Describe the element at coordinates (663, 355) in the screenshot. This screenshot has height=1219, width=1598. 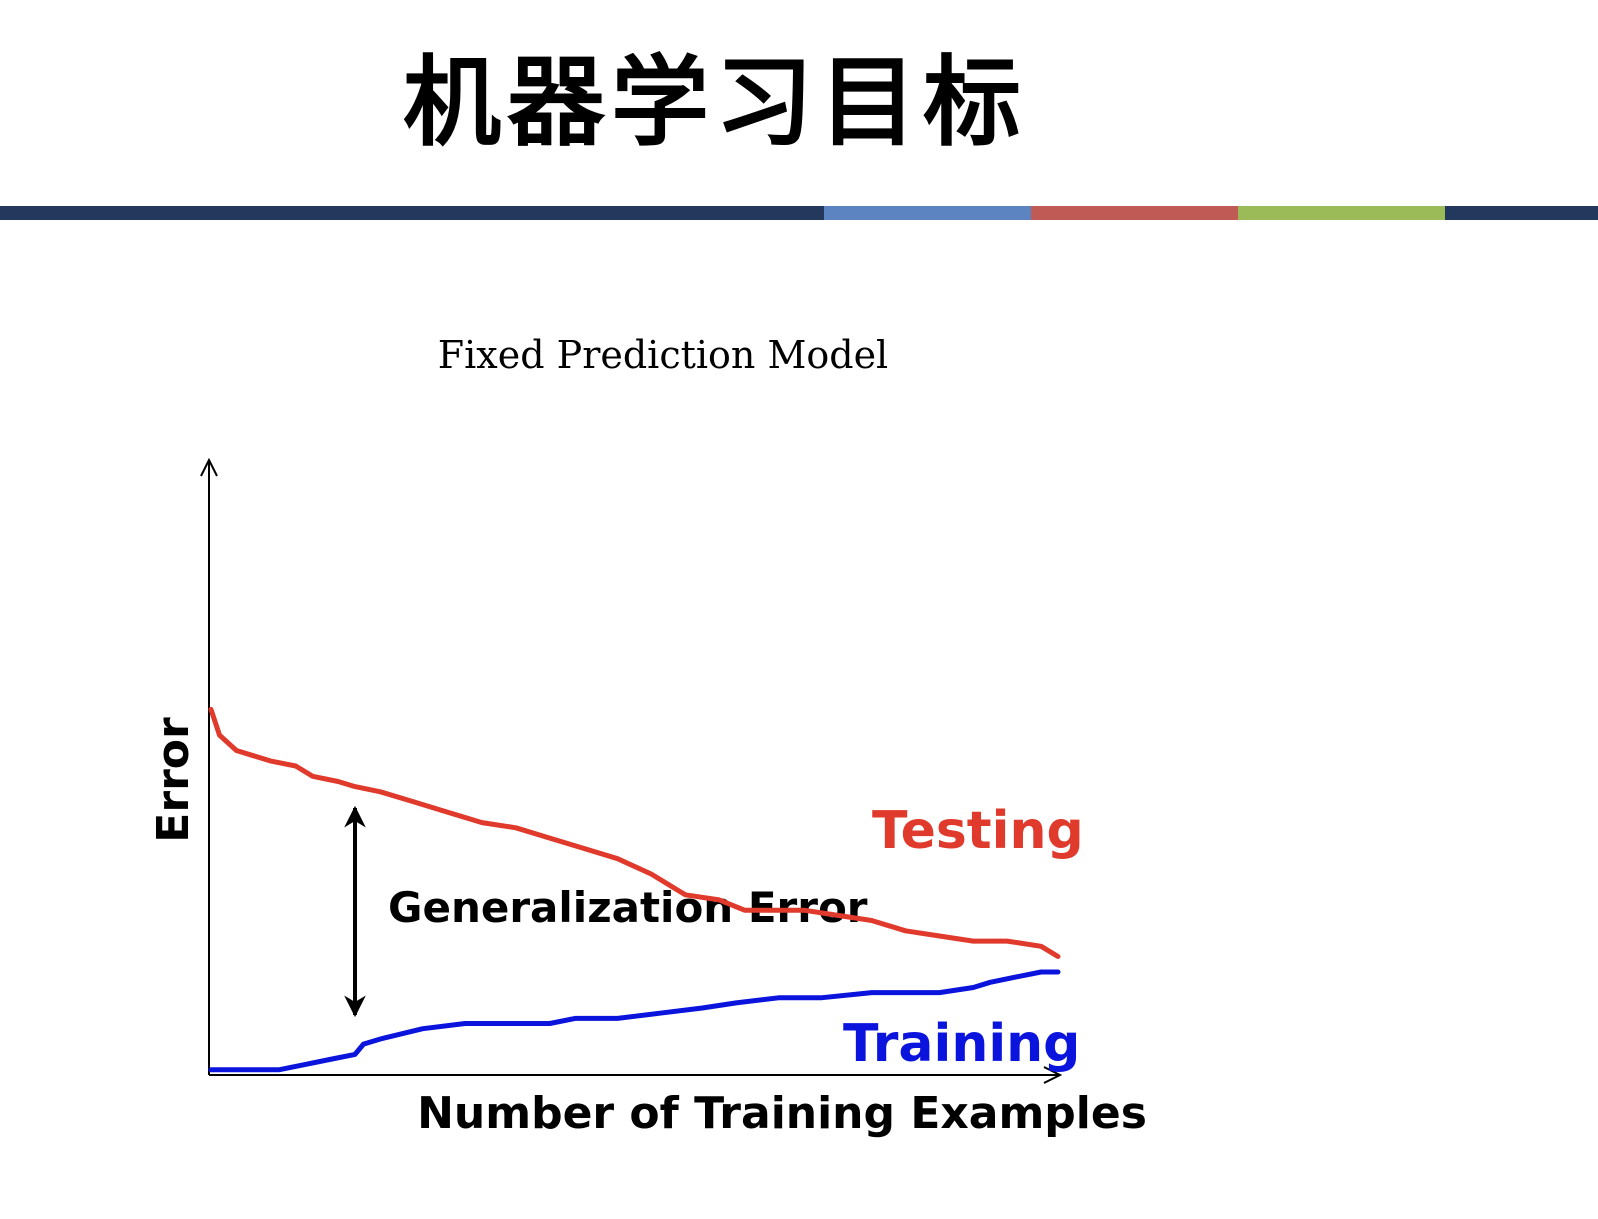
I see `chart-title: Fixed Prediction Model` at that location.